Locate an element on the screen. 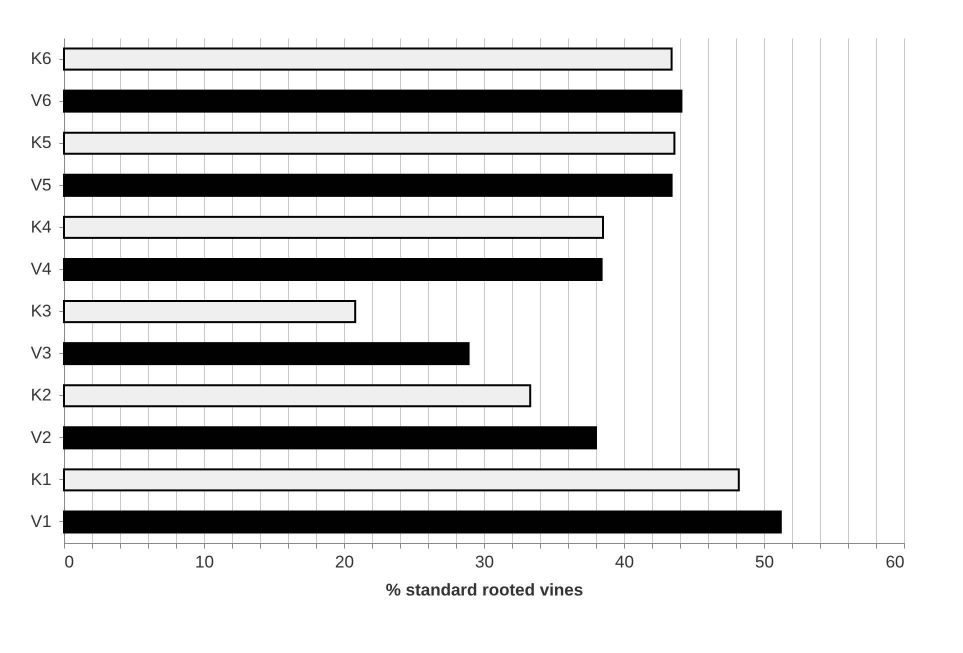 The image size is (963, 653). x-tick-label: 20 is located at coordinates (344, 562).